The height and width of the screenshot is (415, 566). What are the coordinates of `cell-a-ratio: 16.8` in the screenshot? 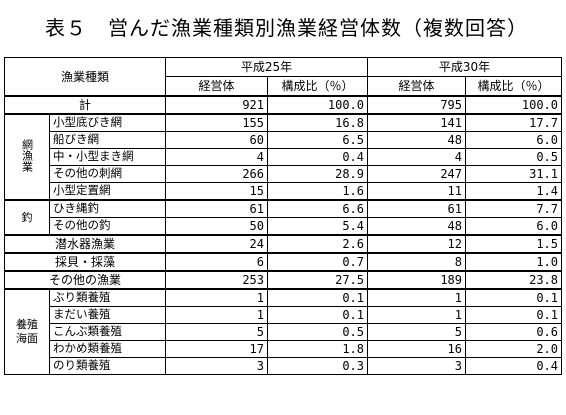 It's located at (317, 122).